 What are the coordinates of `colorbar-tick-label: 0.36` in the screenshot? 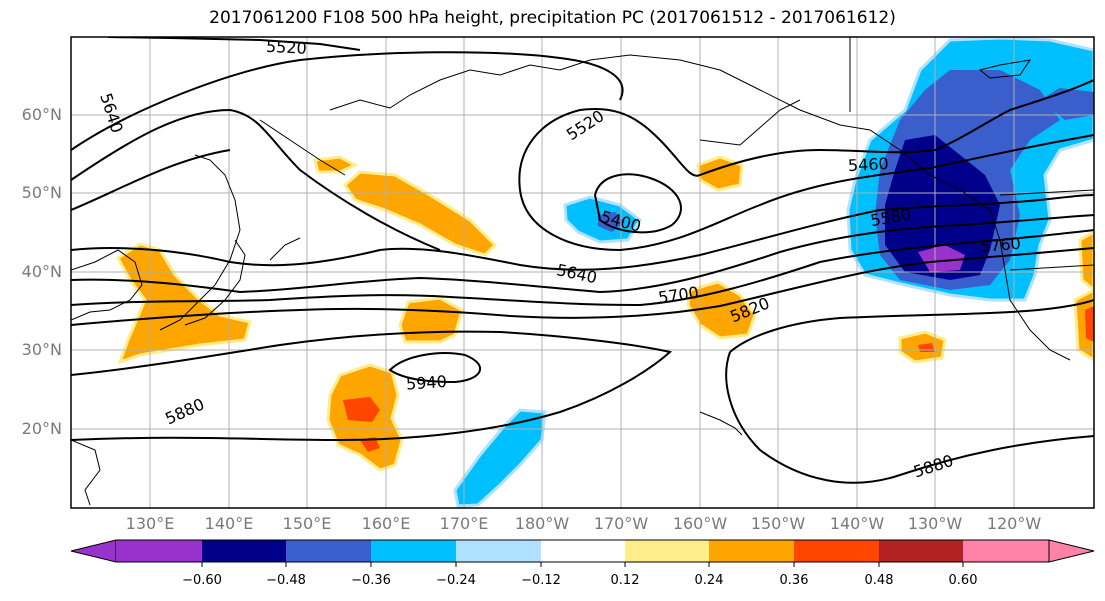 It's located at (794, 580).